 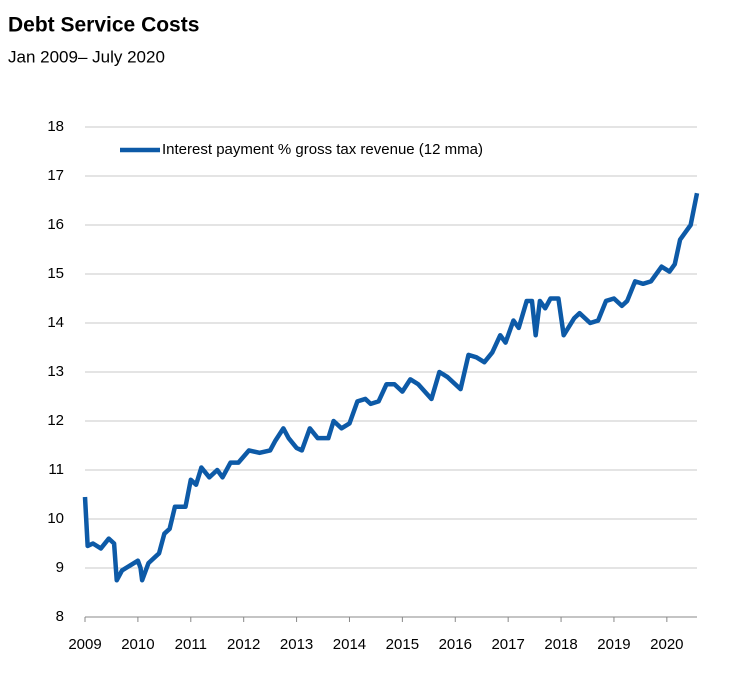 I want to click on x-tick-label: 2009, so click(x=84, y=644).